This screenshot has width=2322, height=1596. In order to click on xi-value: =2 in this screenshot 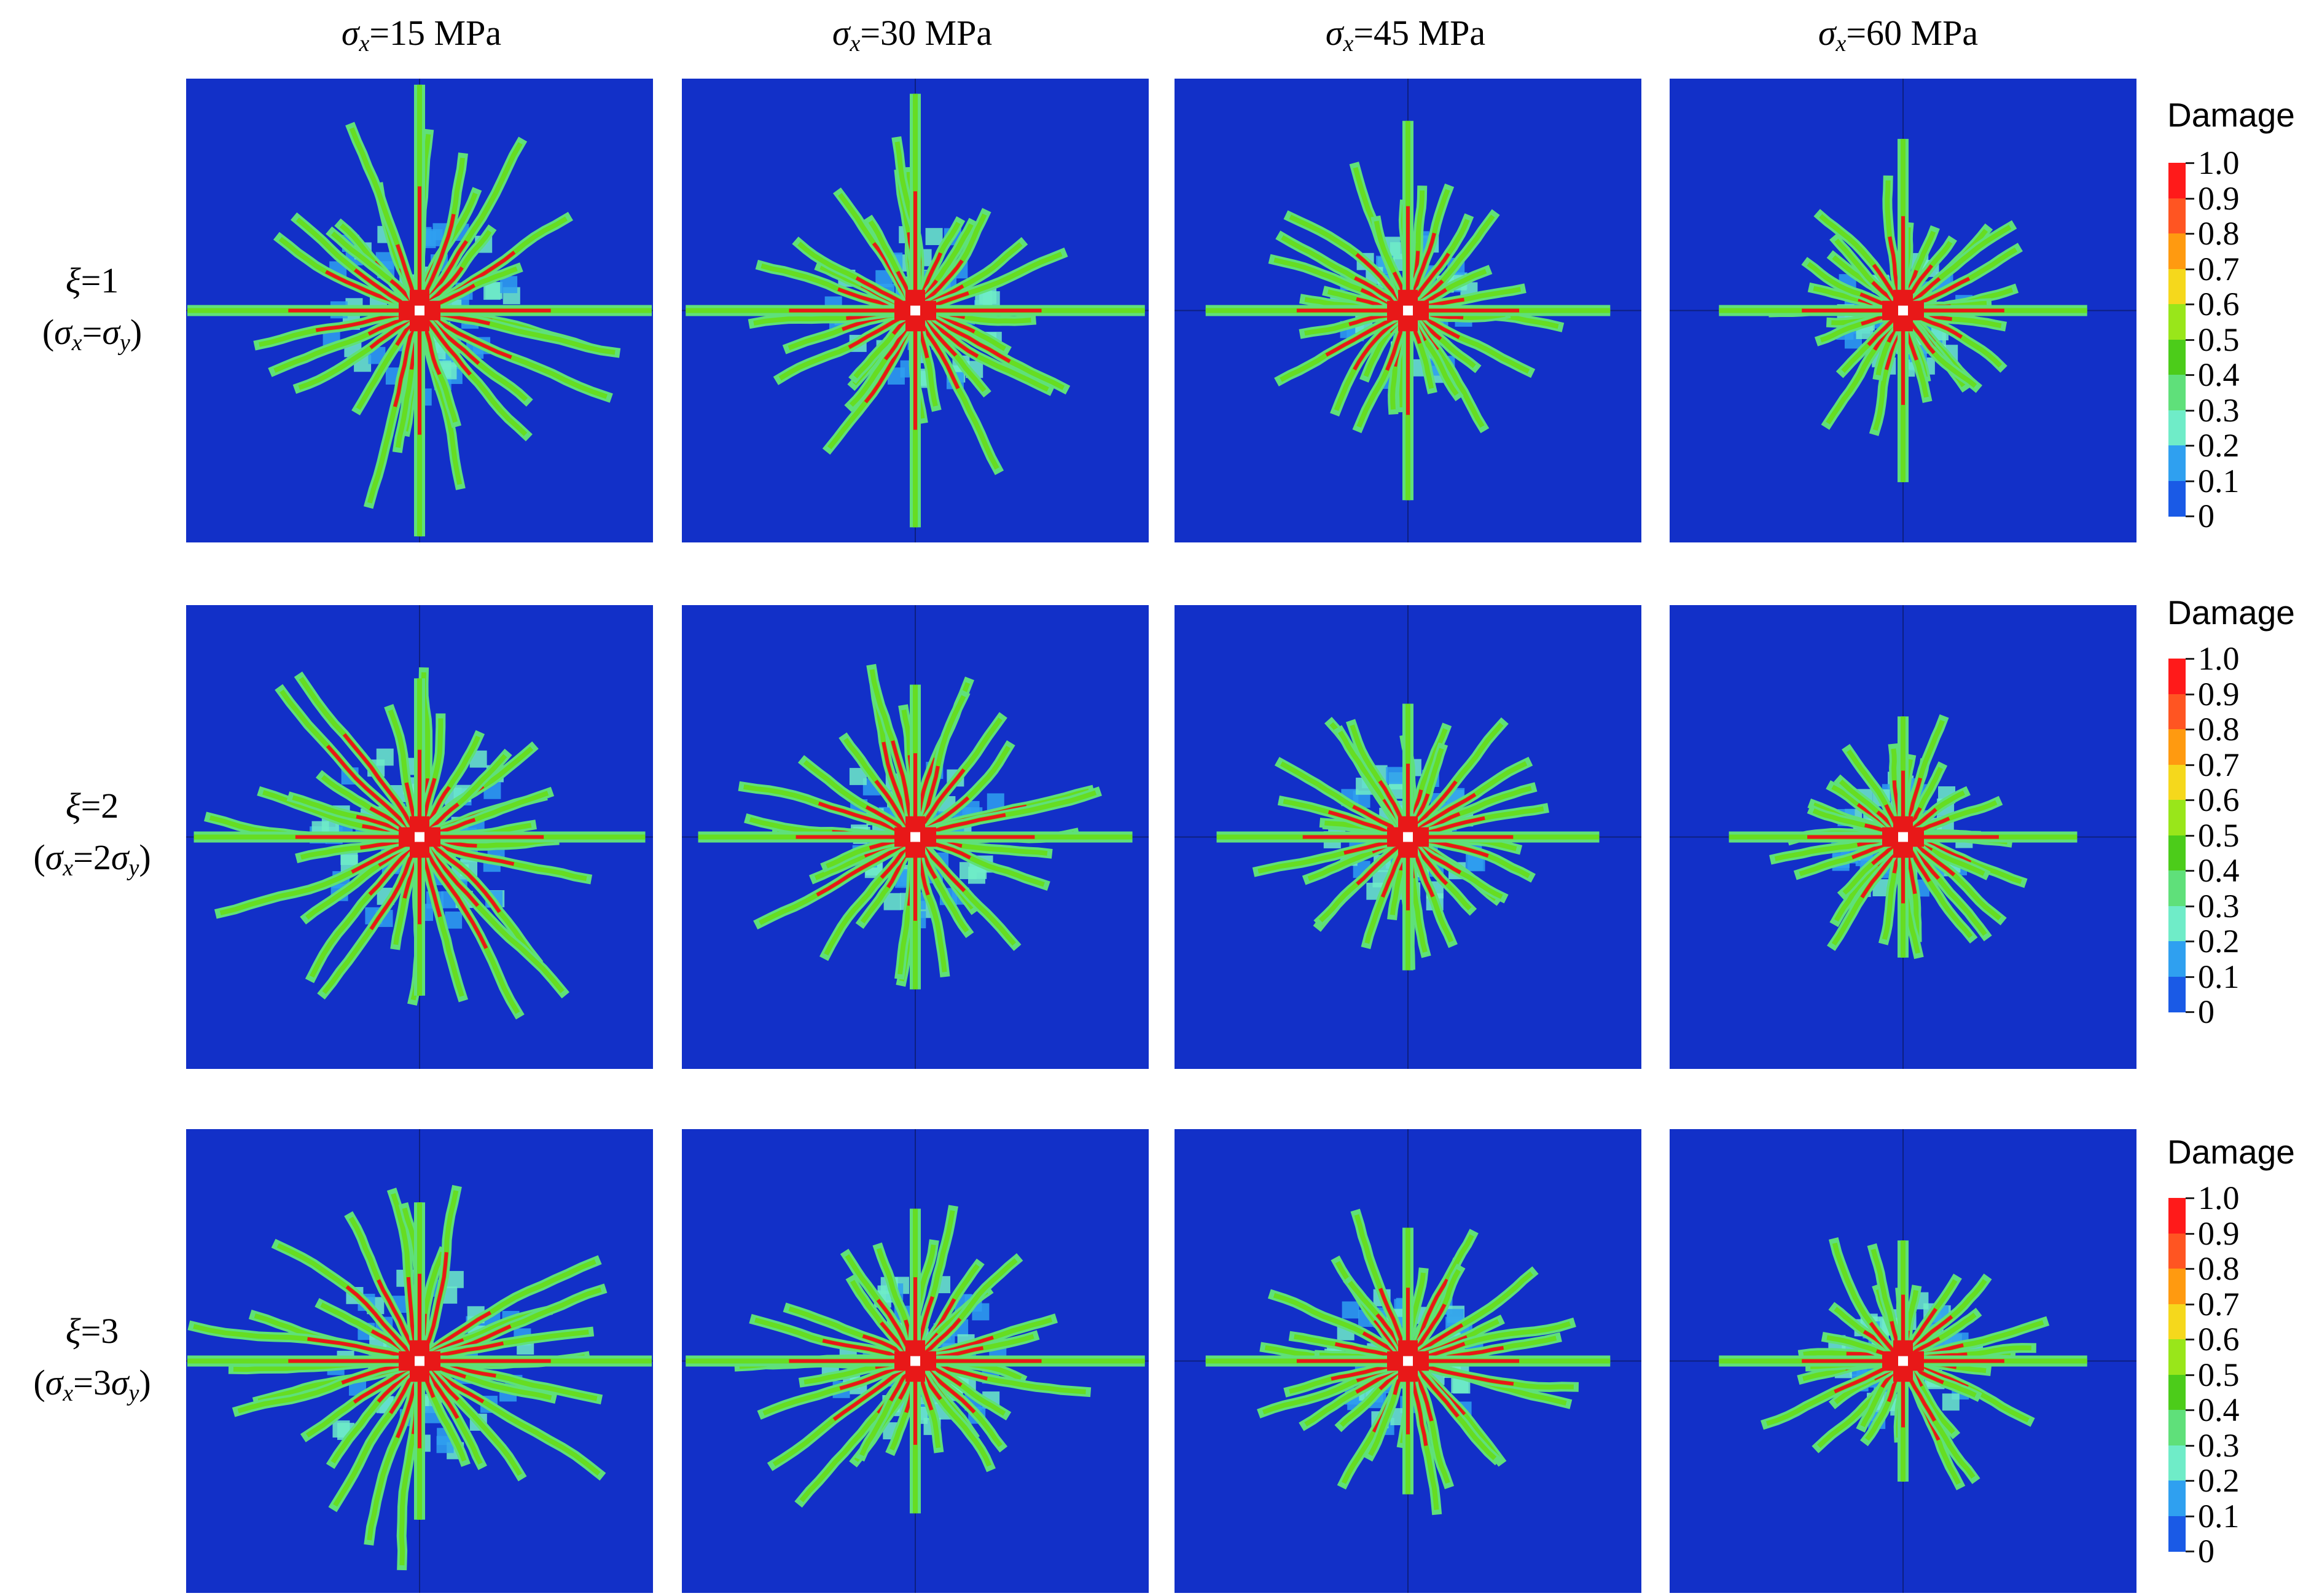, I will do `click(100, 806)`.